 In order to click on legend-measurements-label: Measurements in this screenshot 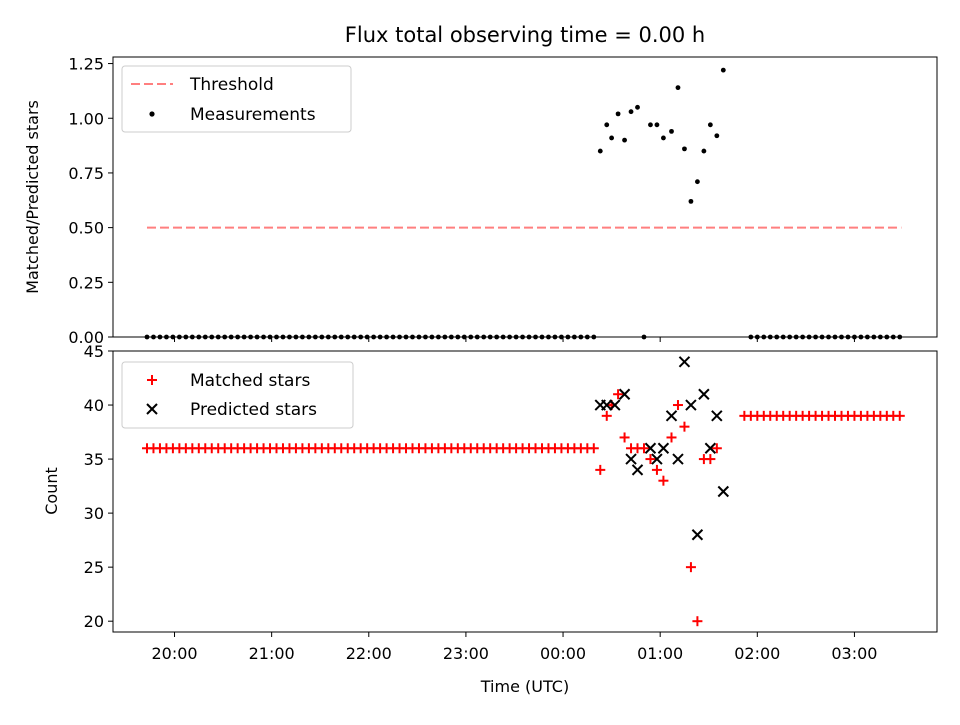, I will do `click(253, 115)`.